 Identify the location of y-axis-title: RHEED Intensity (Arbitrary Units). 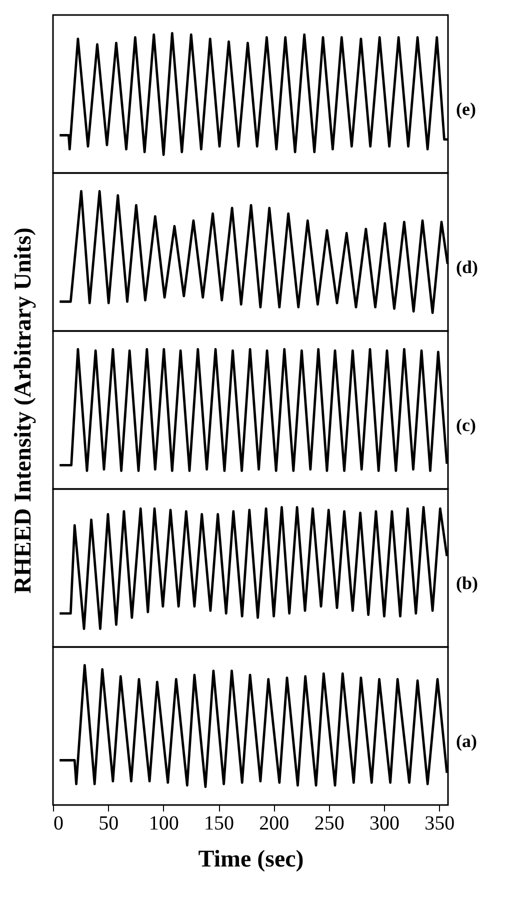
(23, 411).